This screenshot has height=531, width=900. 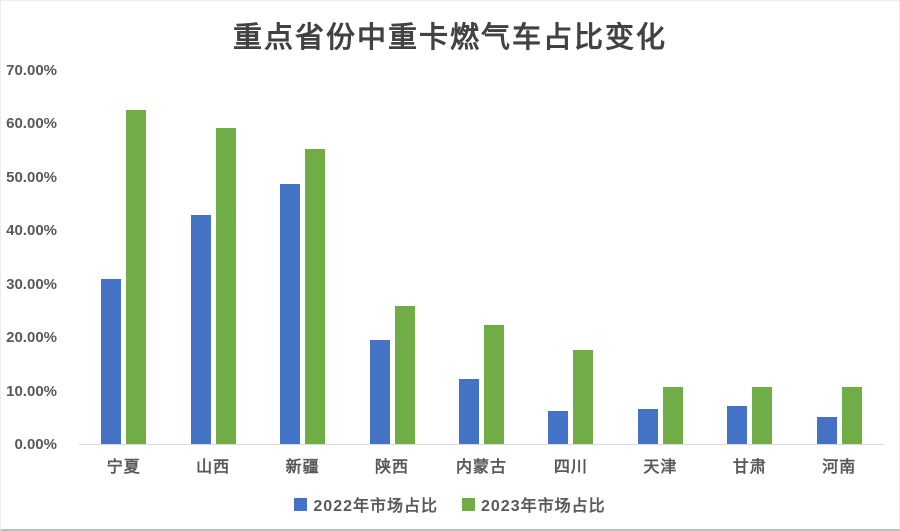 What do you see at coordinates (391, 273) in the screenshot?
I see `bar-group: 陕西` at bounding box center [391, 273].